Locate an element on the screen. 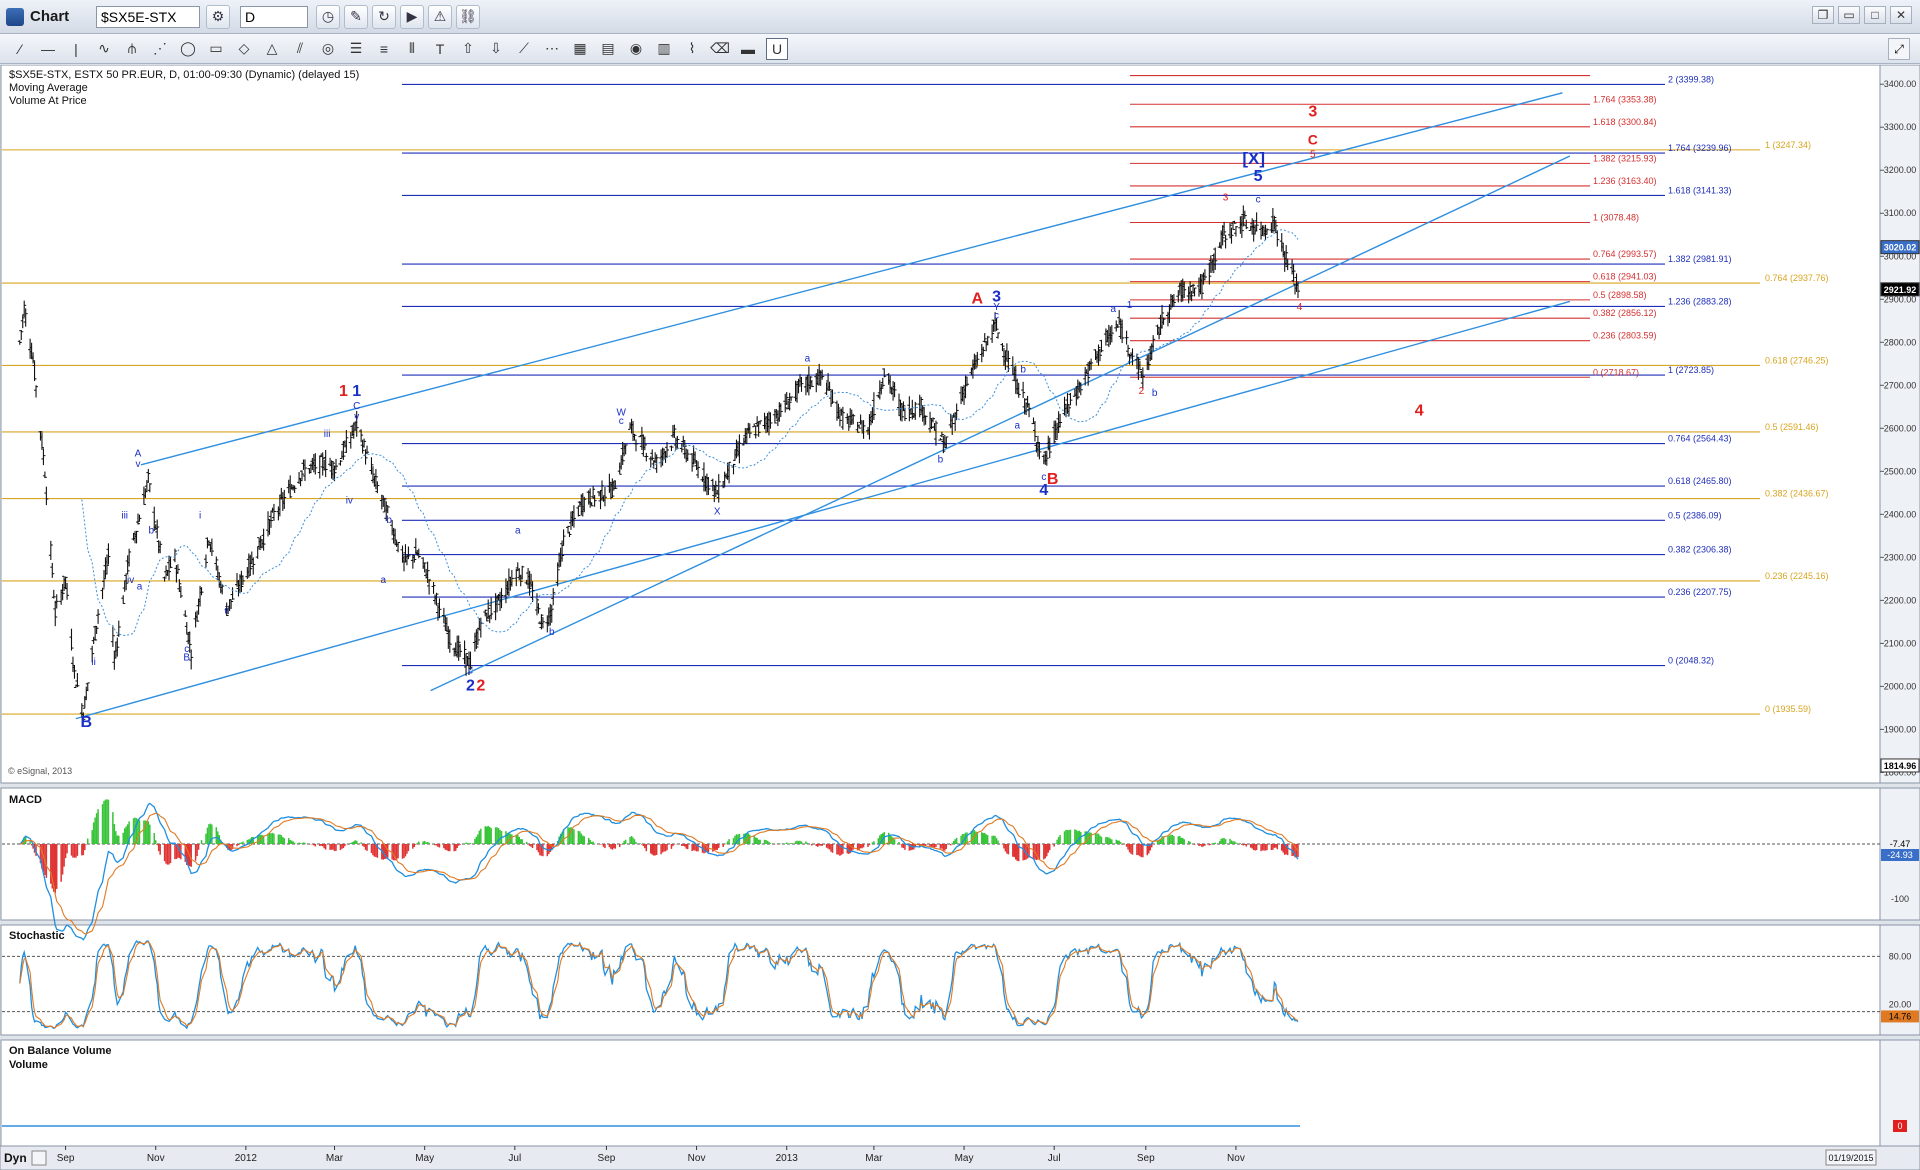 Image resolution: width=1920 pixels, height=1170 pixels. price-box-label: 1814.96 is located at coordinates (1900, 766).